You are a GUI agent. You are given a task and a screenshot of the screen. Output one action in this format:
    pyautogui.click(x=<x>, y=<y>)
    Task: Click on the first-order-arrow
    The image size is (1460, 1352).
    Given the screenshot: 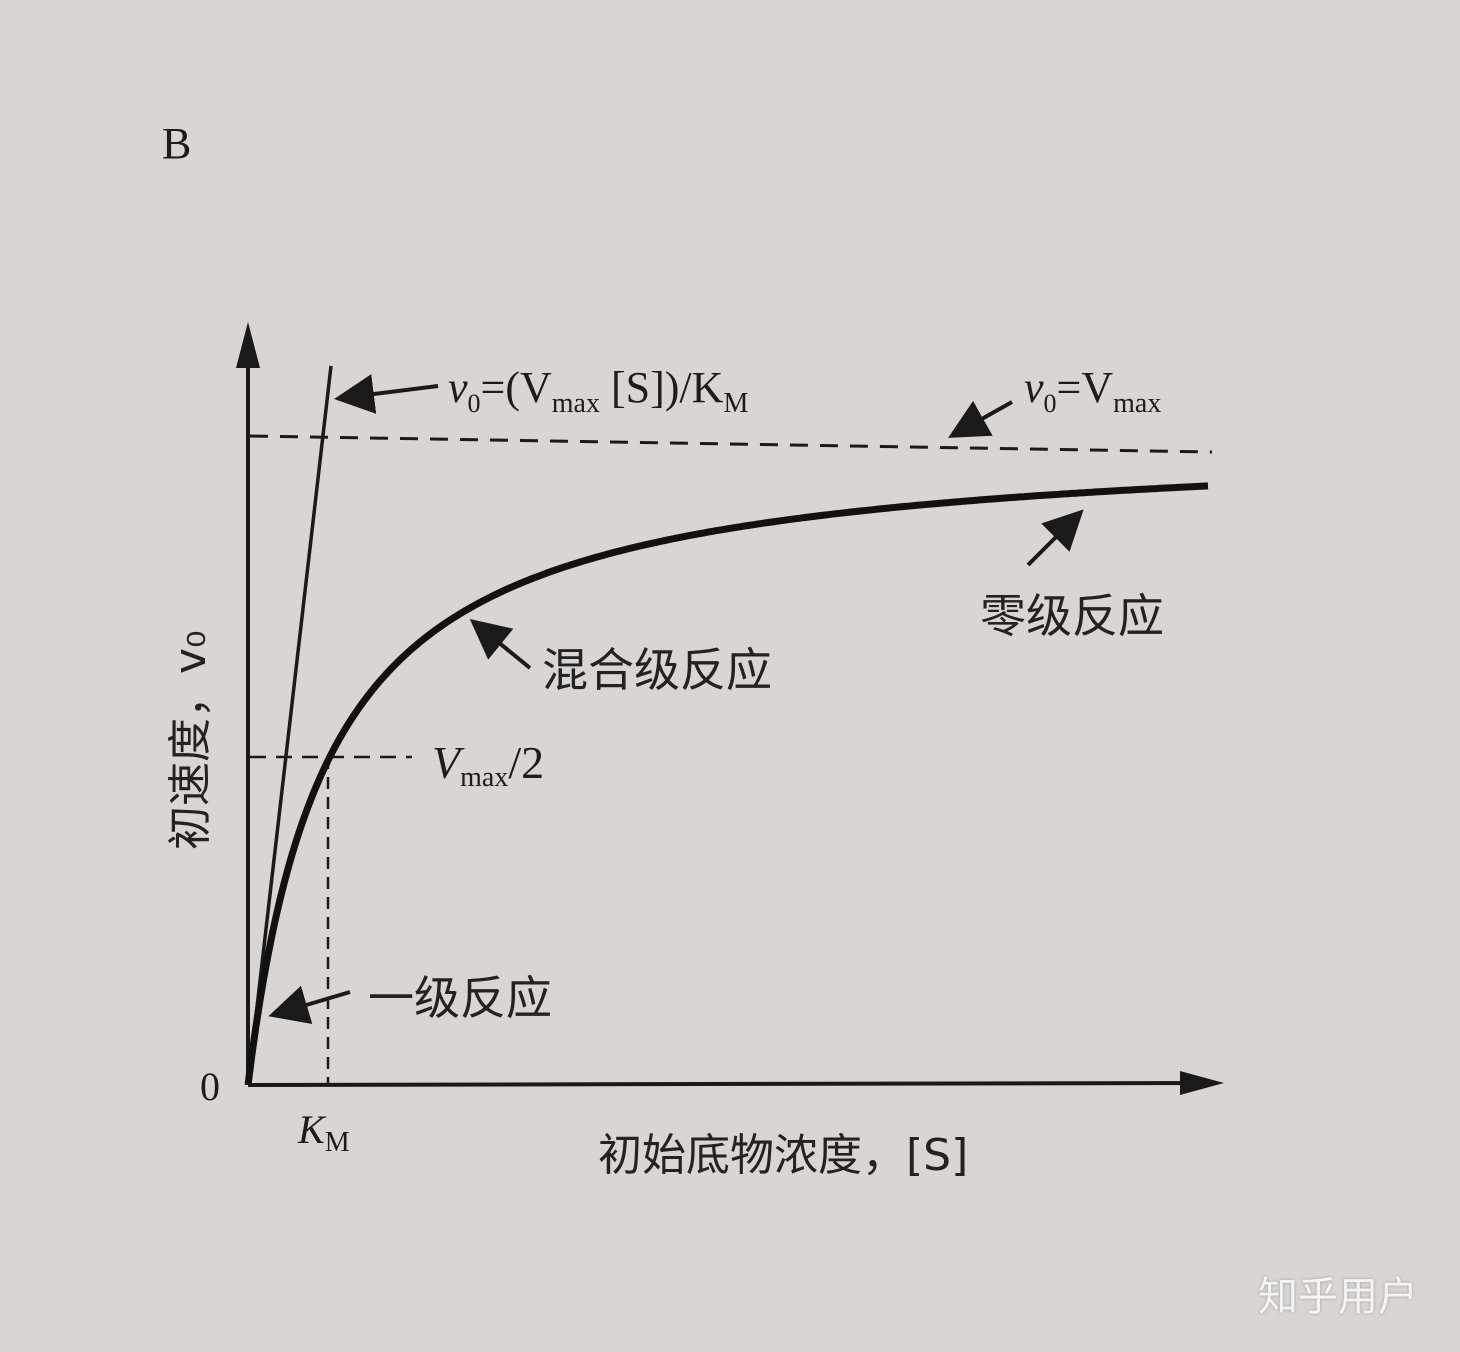 What is the action you would take?
    pyautogui.click(x=309, y=1005)
    